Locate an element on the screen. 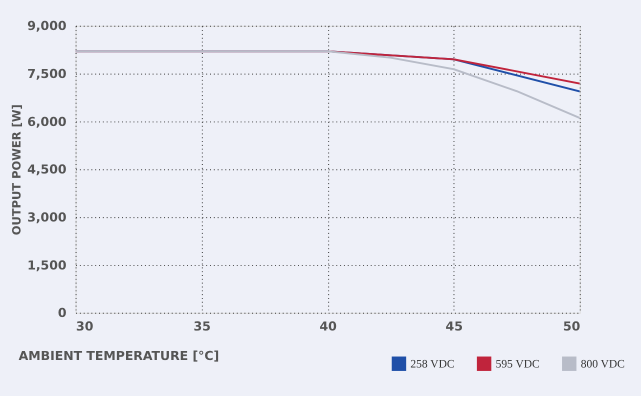 This screenshot has height=414, width=641. y-tick-label: 6,000 is located at coordinates (47, 121).